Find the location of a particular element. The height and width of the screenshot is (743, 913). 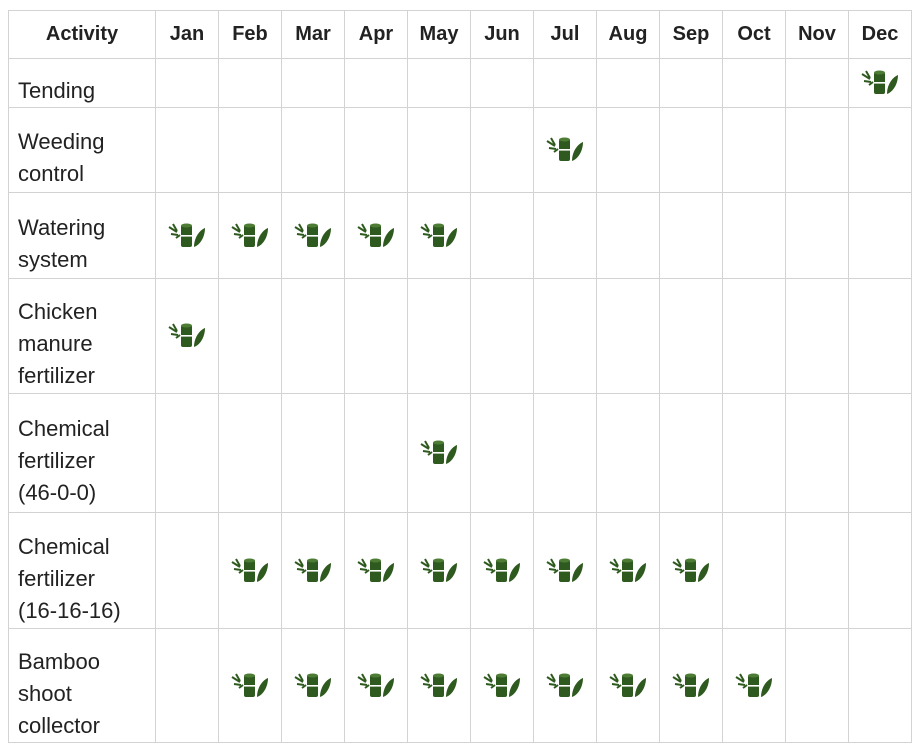

month-header: May is located at coordinates (439, 34).